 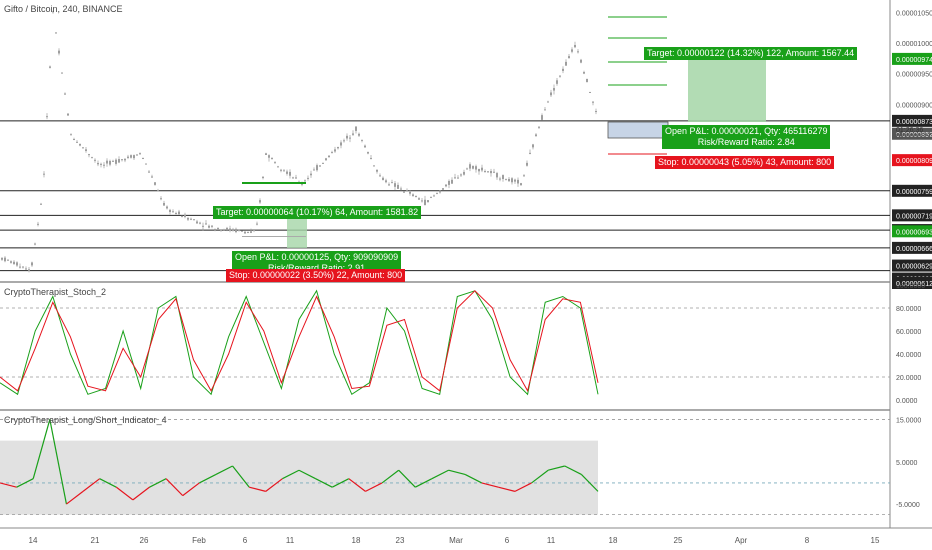 I want to click on price-axis-label: 0.00000719, so click(x=914, y=216).